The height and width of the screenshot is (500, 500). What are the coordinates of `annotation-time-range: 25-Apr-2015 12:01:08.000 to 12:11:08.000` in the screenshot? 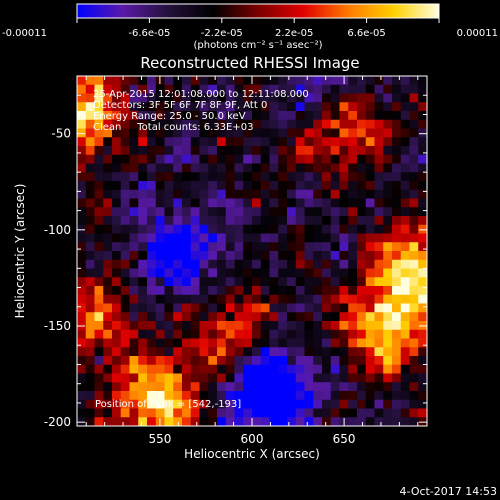 It's located at (201, 94).